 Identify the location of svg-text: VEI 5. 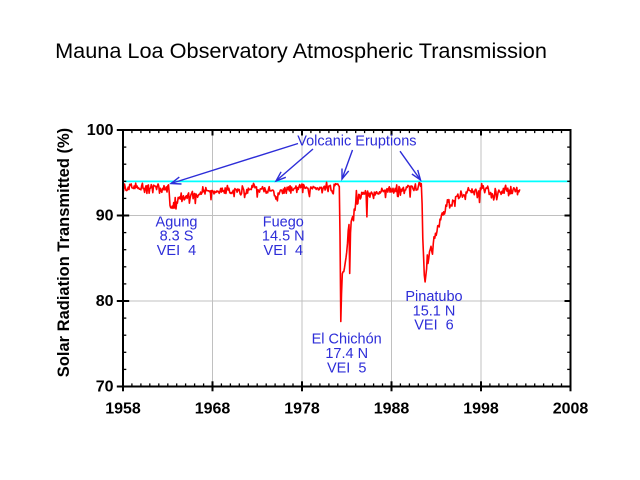
(347, 368).